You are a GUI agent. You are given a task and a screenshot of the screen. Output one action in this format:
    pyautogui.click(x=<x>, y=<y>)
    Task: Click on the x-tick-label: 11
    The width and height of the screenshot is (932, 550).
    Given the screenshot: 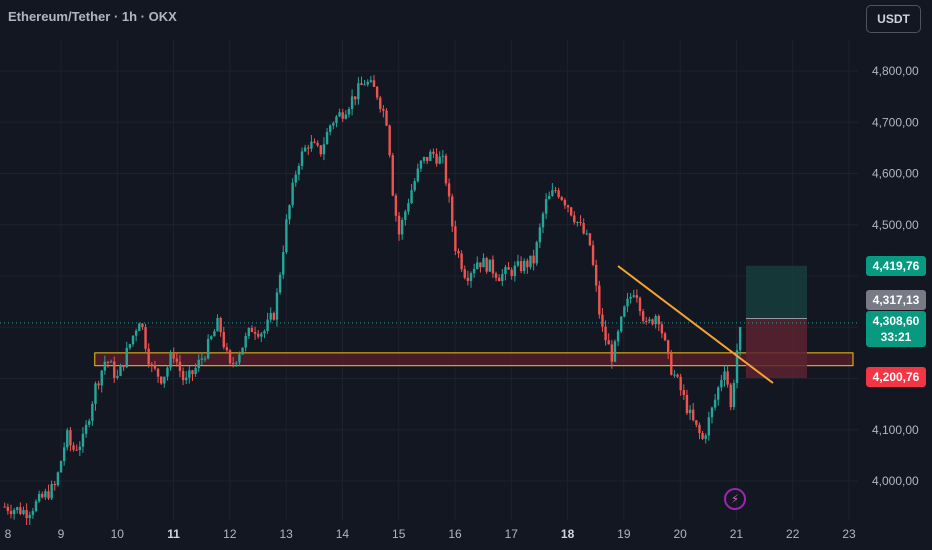 What is the action you would take?
    pyautogui.click(x=173, y=534)
    